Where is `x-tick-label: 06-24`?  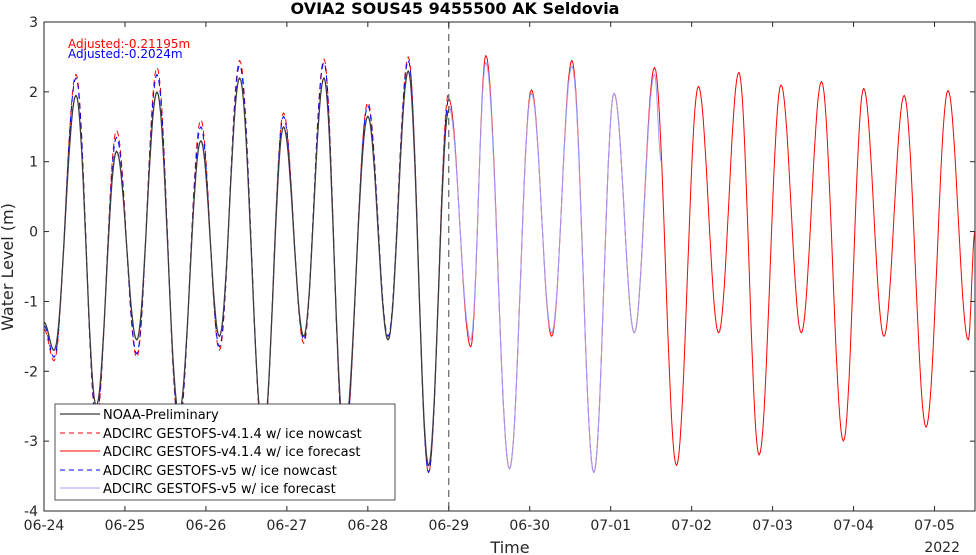 x-tick-label: 06-24 is located at coordinates (44, 526).